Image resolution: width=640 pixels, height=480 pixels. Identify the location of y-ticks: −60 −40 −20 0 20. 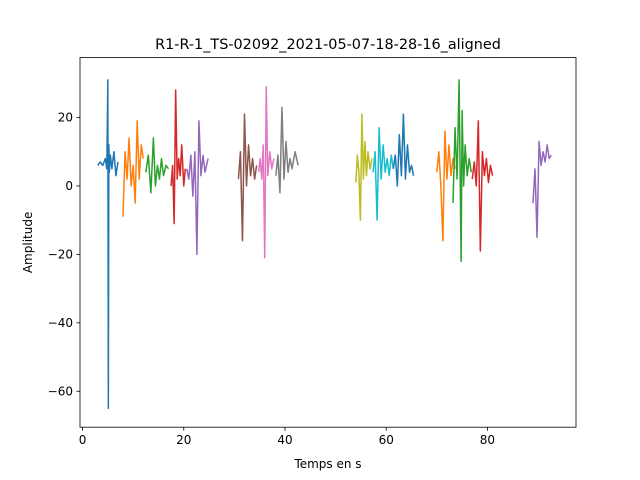
(64, 254).